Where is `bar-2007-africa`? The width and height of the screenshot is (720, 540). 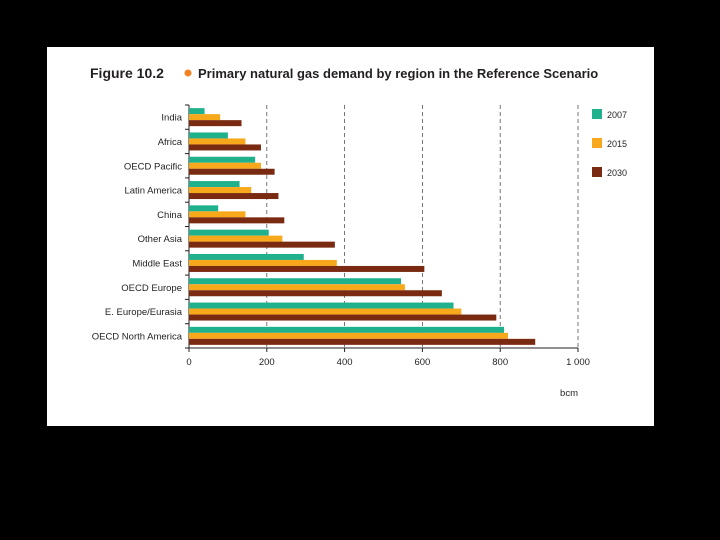
bar-2007-africa is located at coordinates (208, 135).